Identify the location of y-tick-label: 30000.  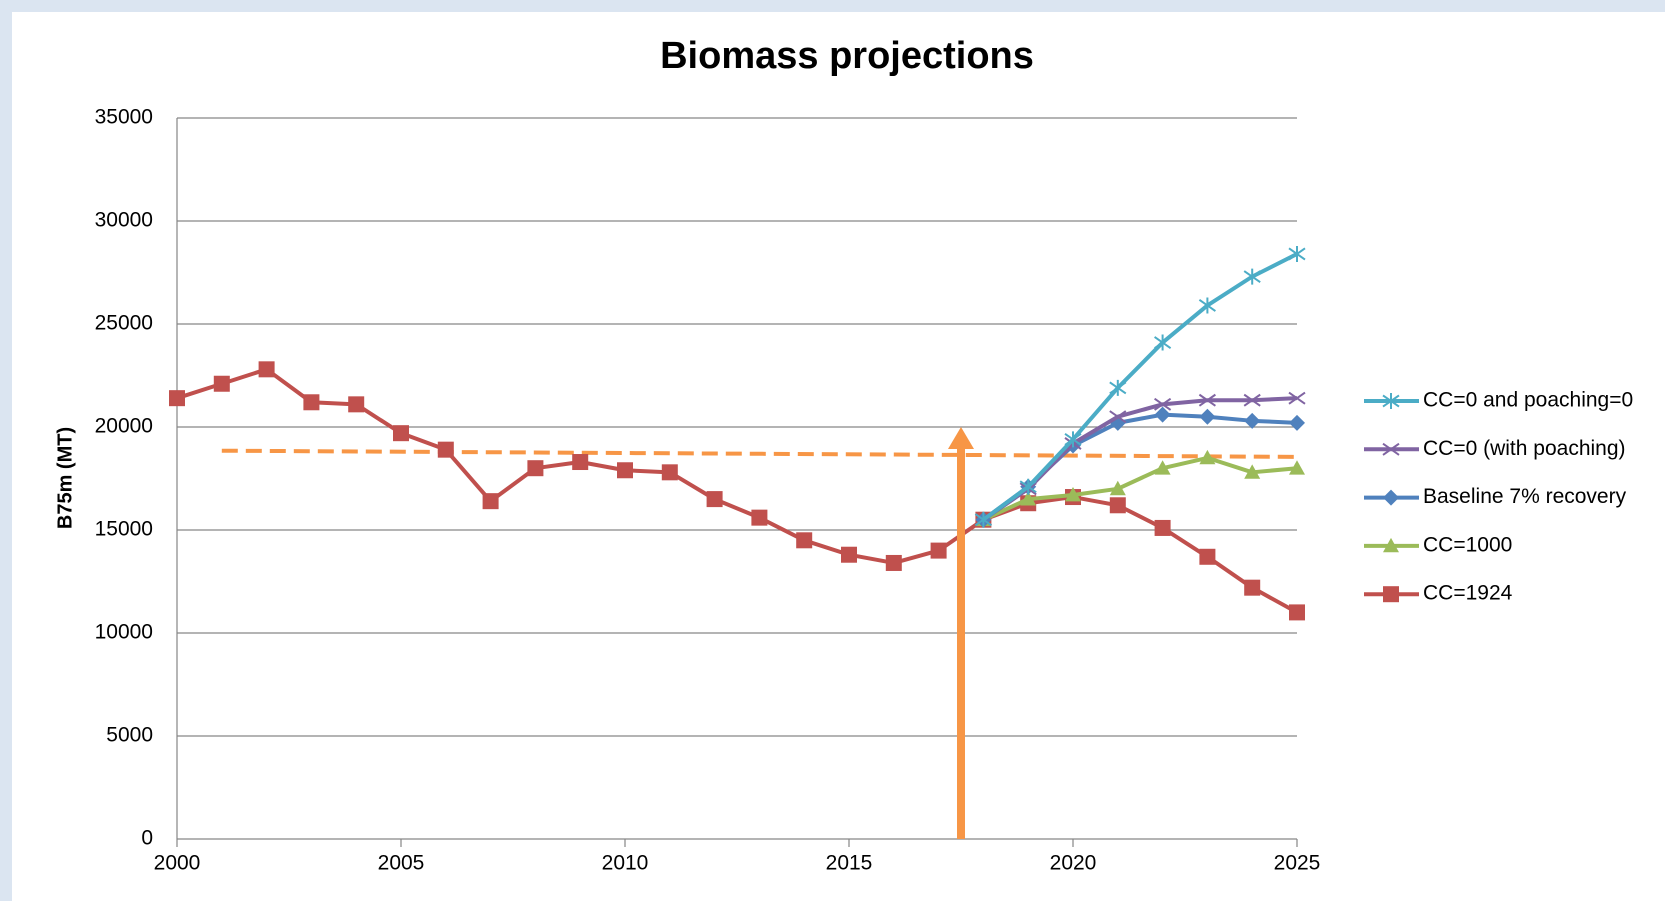
(124, 220).